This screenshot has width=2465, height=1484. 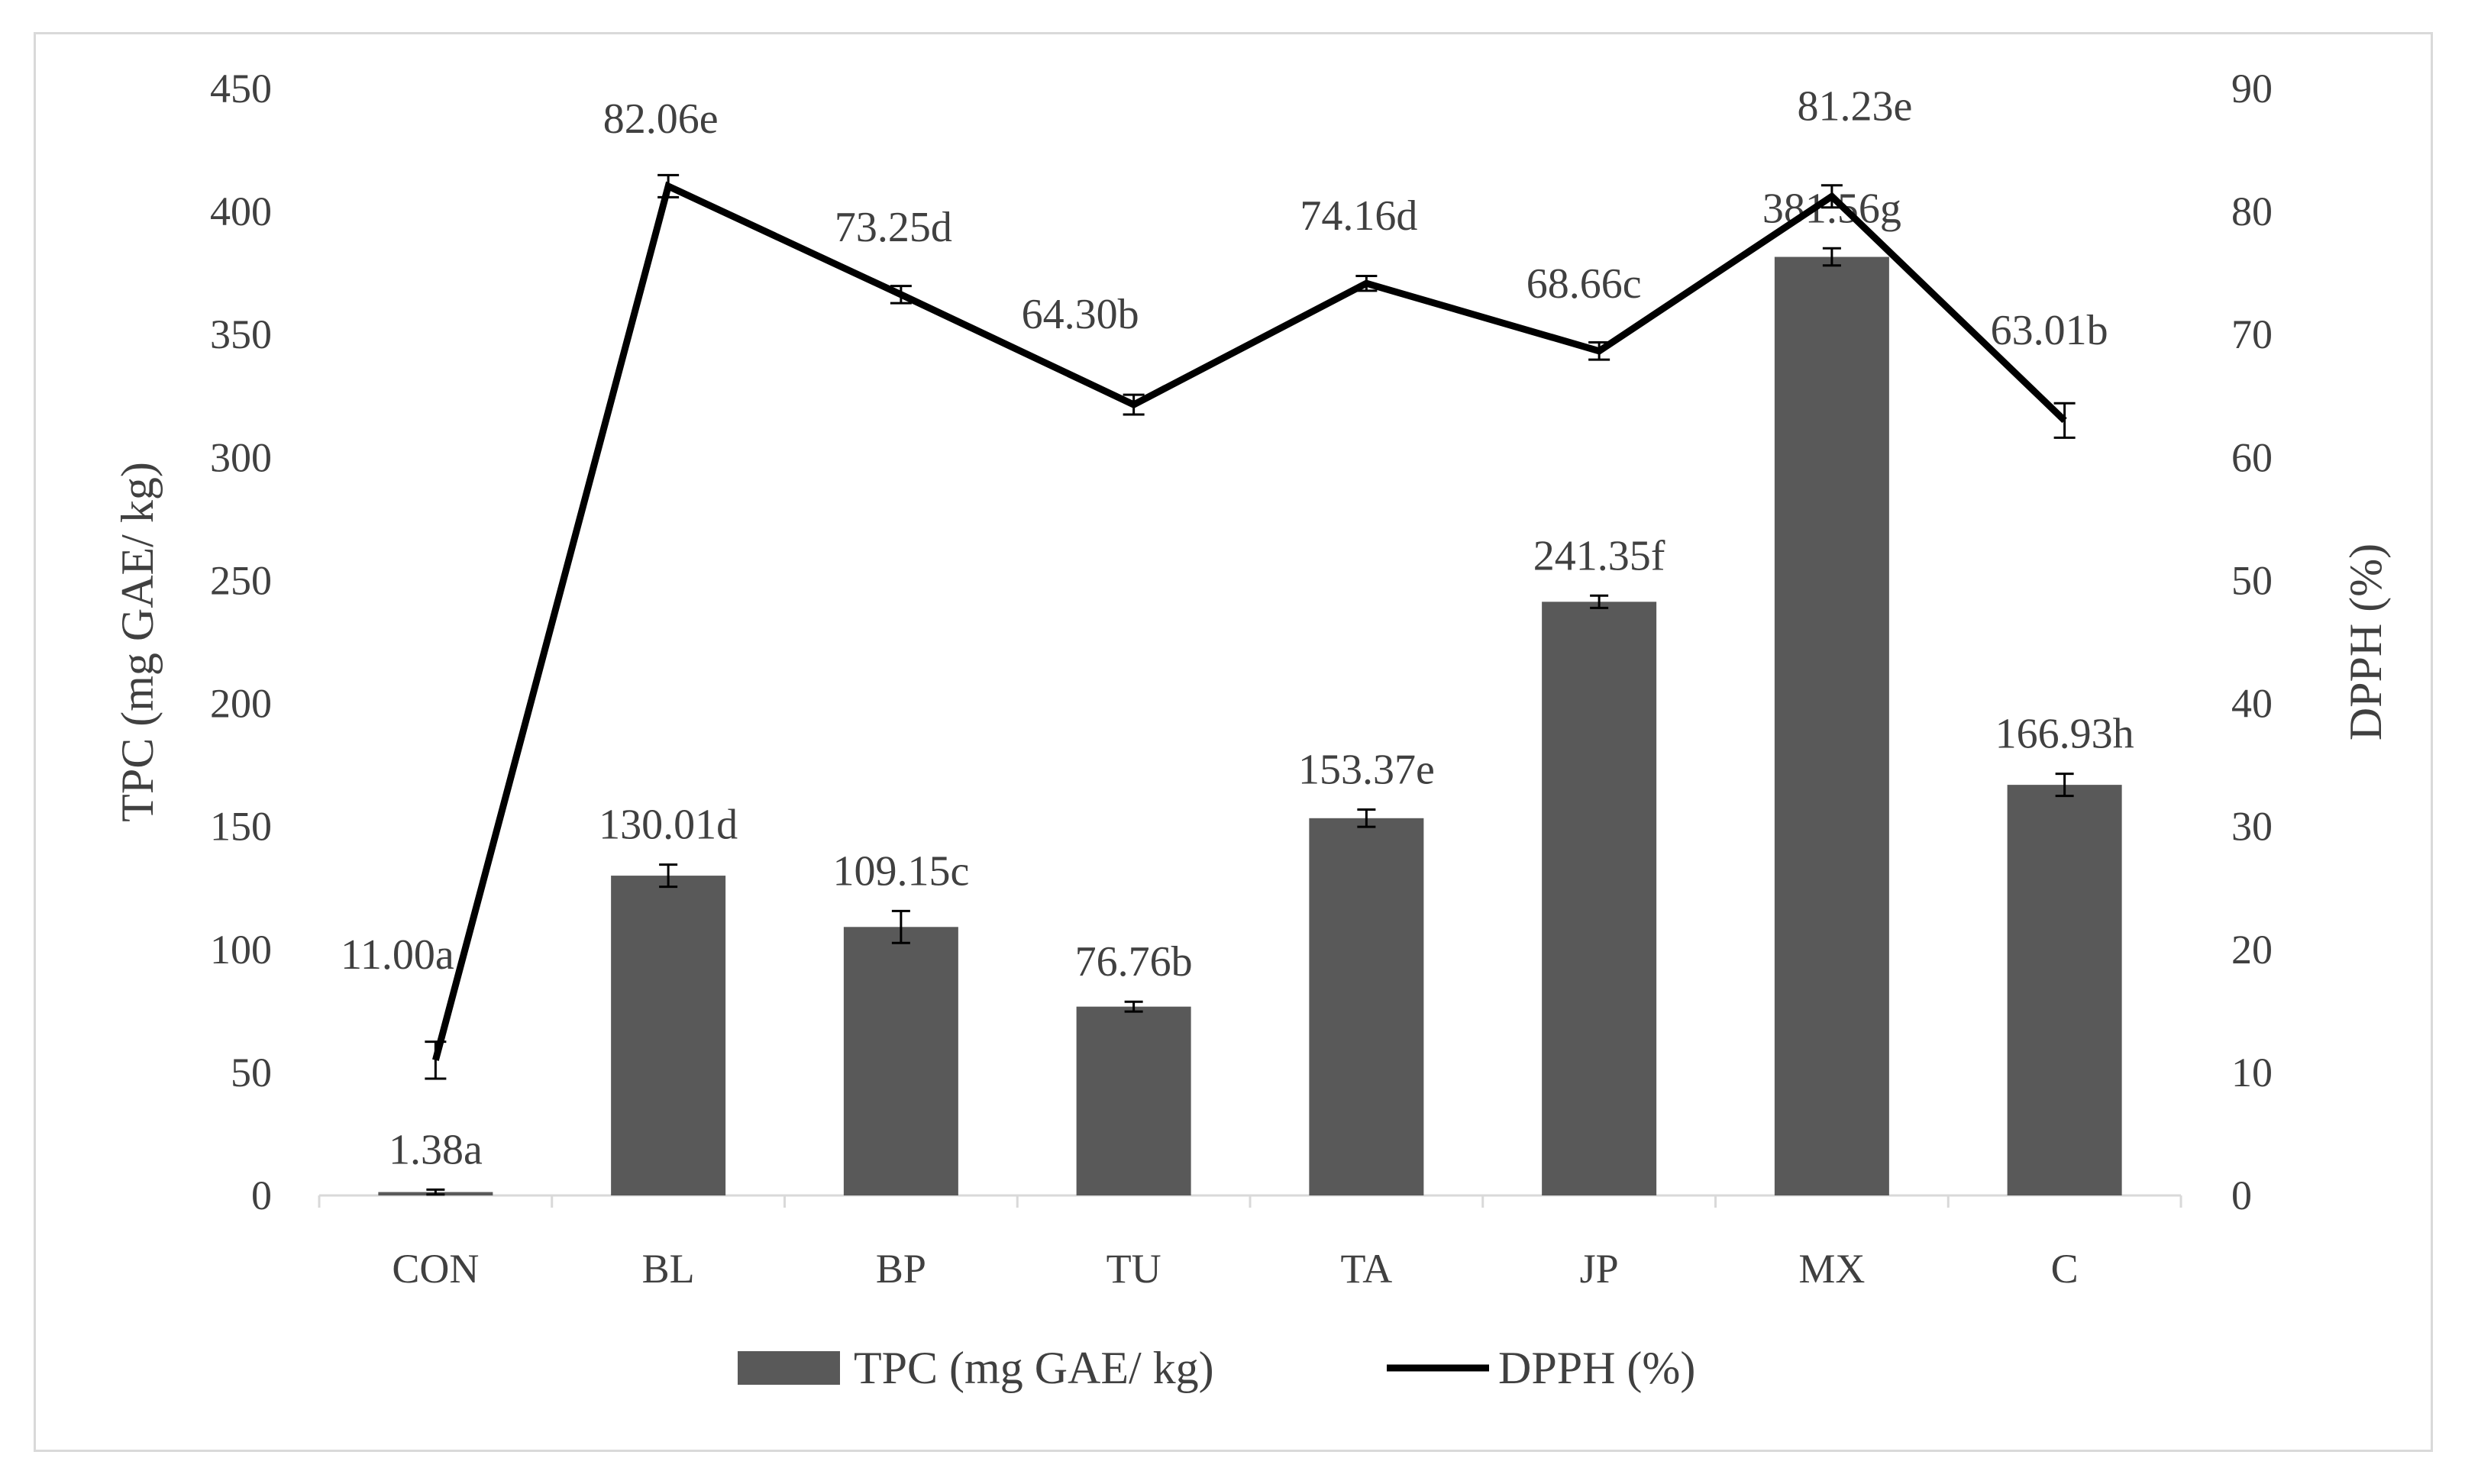 What do you see at coordinates (1080, 314) in the screenshot?
I see `dpph-data-label: 64.30b` at bounding box center [1080, 314].